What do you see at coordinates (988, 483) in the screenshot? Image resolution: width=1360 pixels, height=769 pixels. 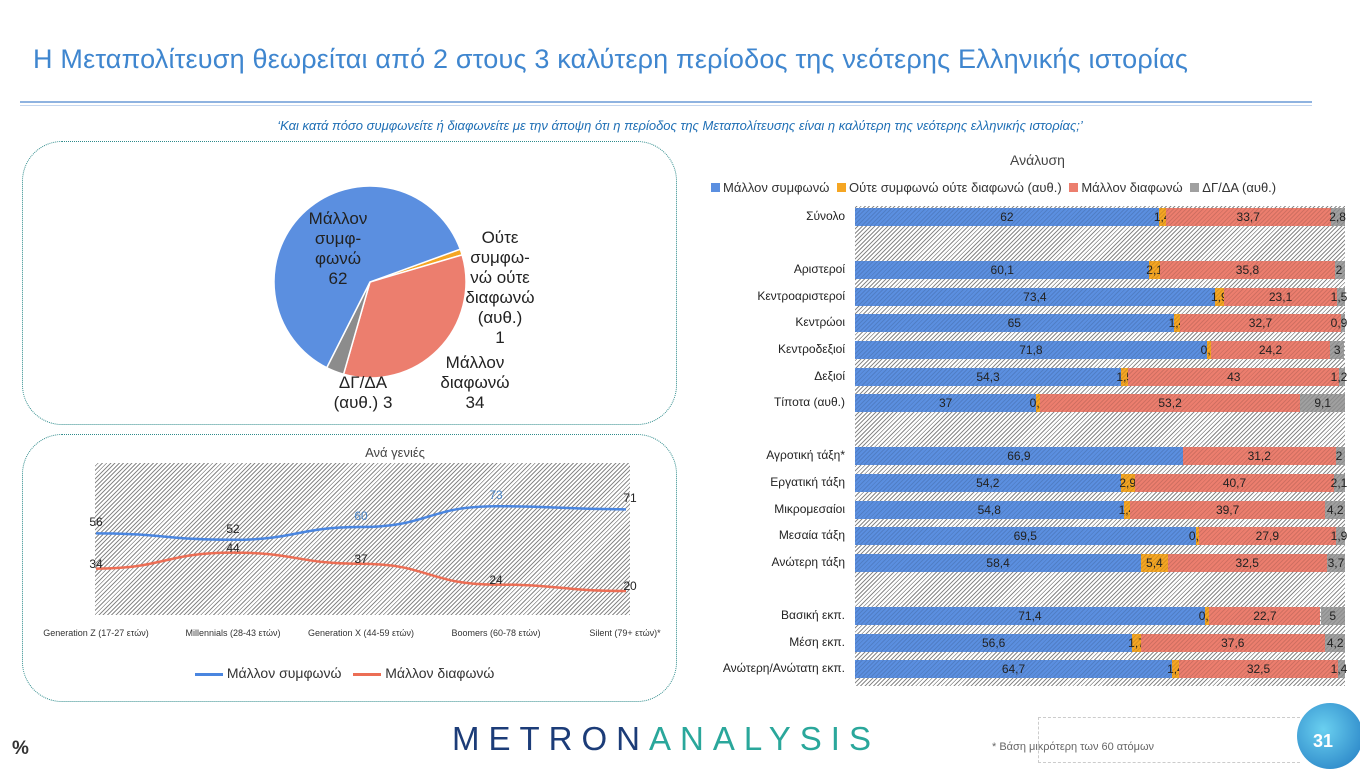 I see `bar-data-label: 54,2` at bounding box center [988, 483].